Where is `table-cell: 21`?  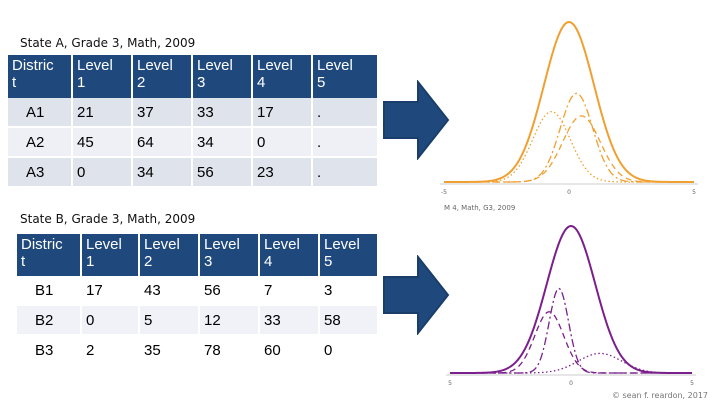 table-cell: 21 is located at coordinates (102, 113).